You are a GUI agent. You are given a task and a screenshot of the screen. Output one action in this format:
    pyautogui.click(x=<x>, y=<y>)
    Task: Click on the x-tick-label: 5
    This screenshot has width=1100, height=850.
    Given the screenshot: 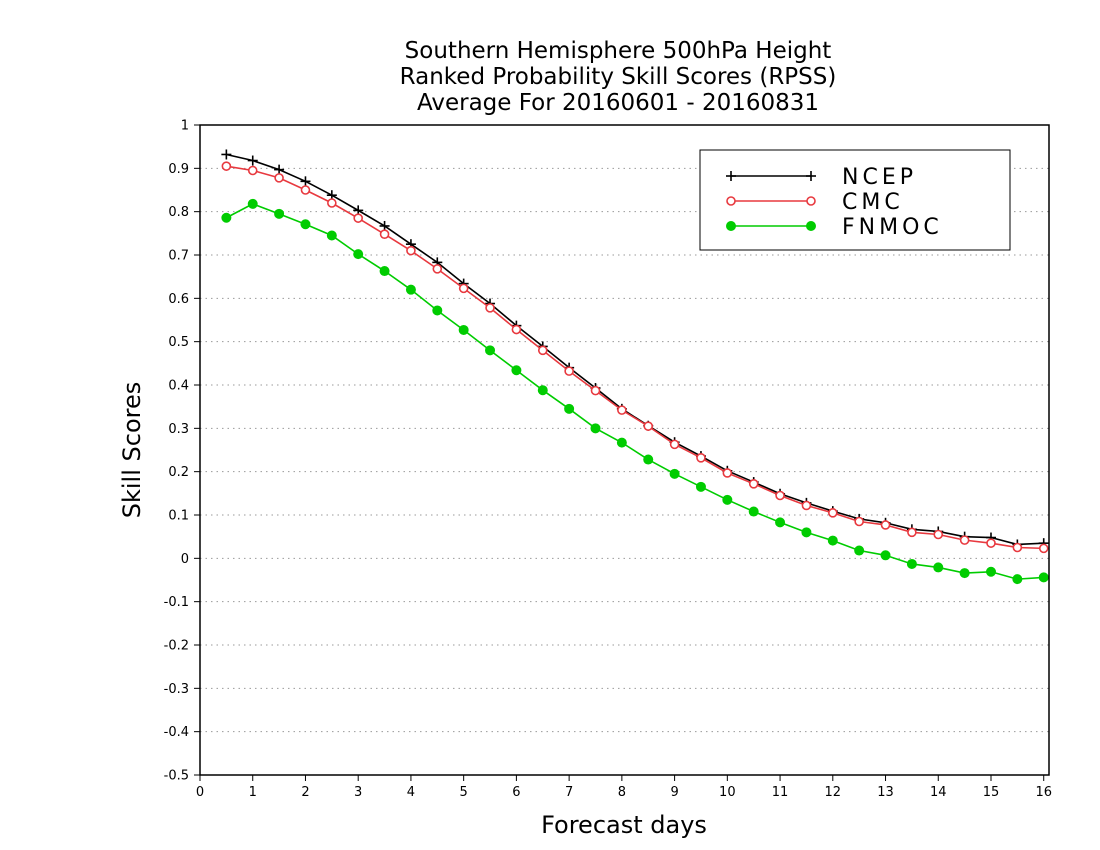 What is the action you would take?
    pyautogui.click(x=464, y=792)
    